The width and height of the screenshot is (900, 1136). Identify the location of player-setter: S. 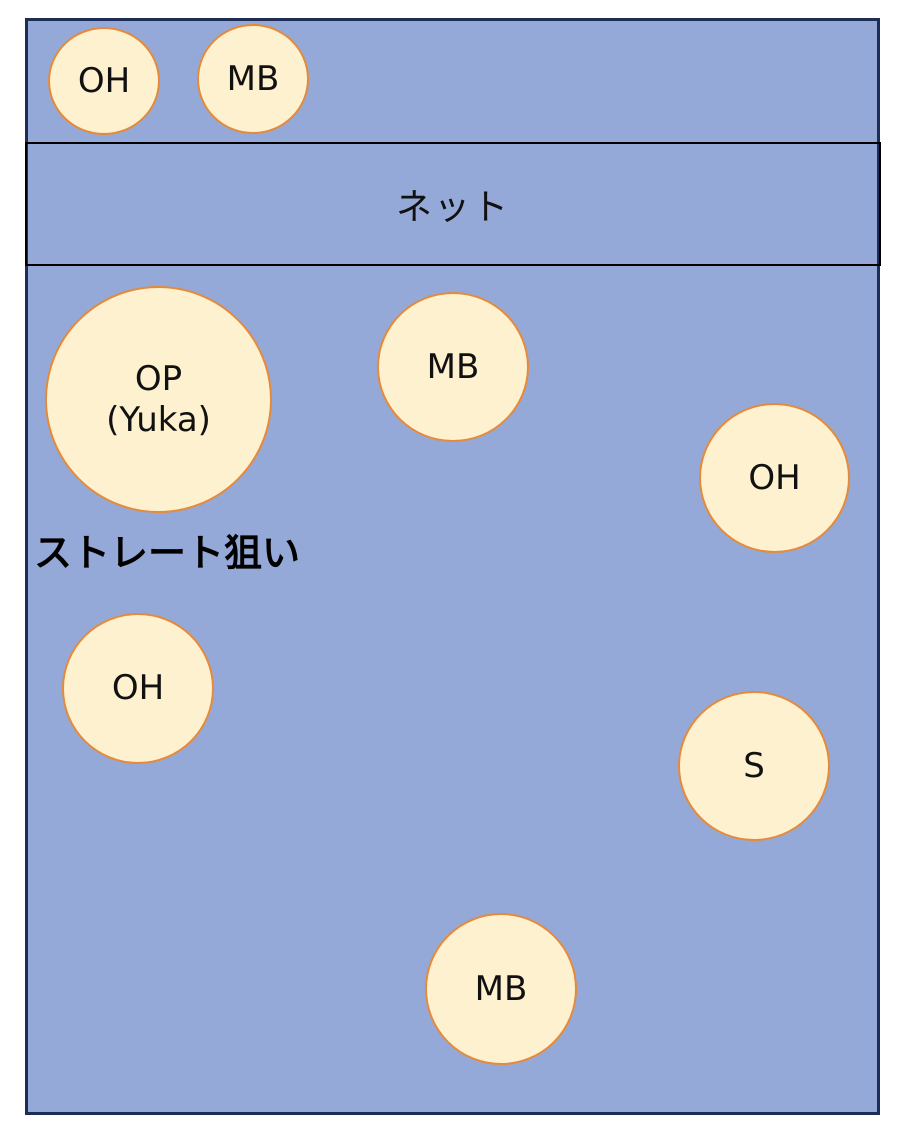
(754, 766).